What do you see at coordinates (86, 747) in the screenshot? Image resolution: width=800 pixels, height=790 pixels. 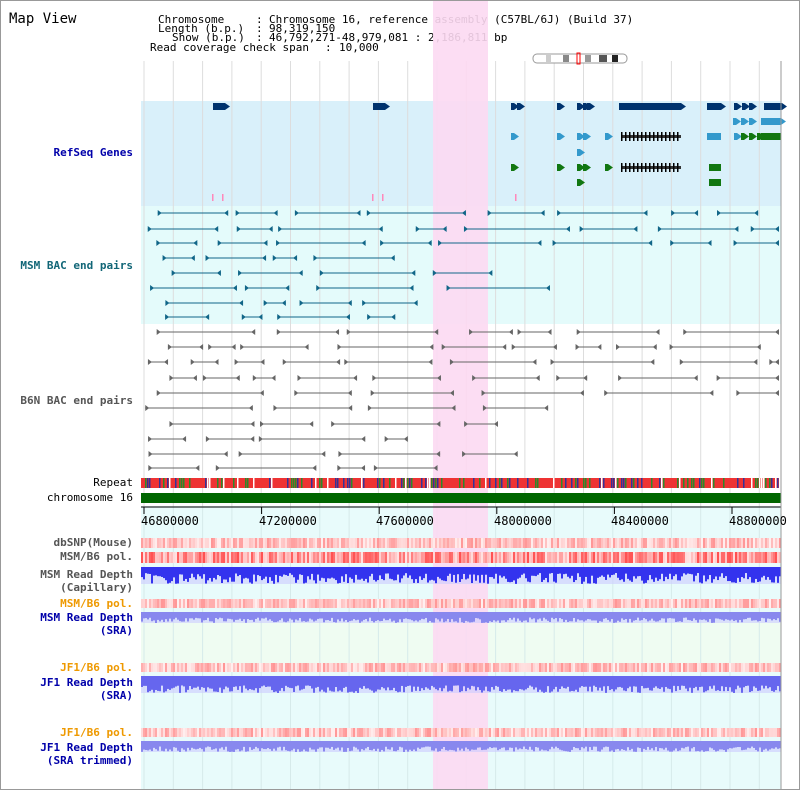 I see `track-label-jf1-depth-trimmed: JF1 Read Depth` at bounding box center [86, 747].